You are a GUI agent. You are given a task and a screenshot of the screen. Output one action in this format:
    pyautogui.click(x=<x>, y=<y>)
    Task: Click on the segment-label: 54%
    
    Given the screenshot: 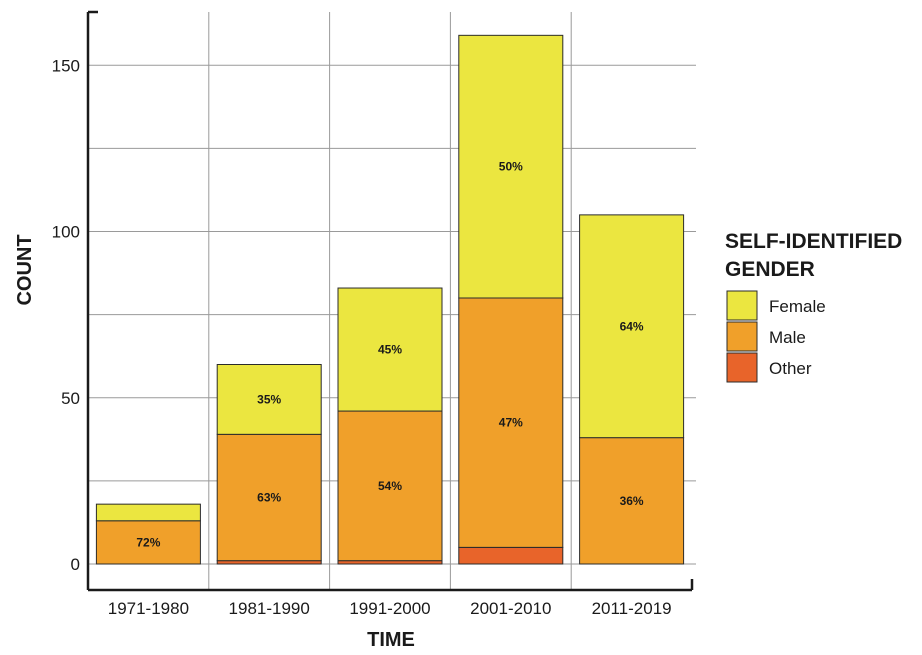 What is the action you would take?
    pyautogui.click(x=390, y=486)
    